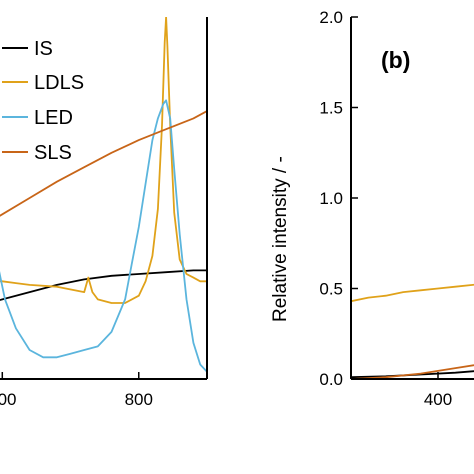 The width and height of the screenshot is (474, 474). I want to click on panel-b-y-tick-label: 0.5, so click(331, 289).